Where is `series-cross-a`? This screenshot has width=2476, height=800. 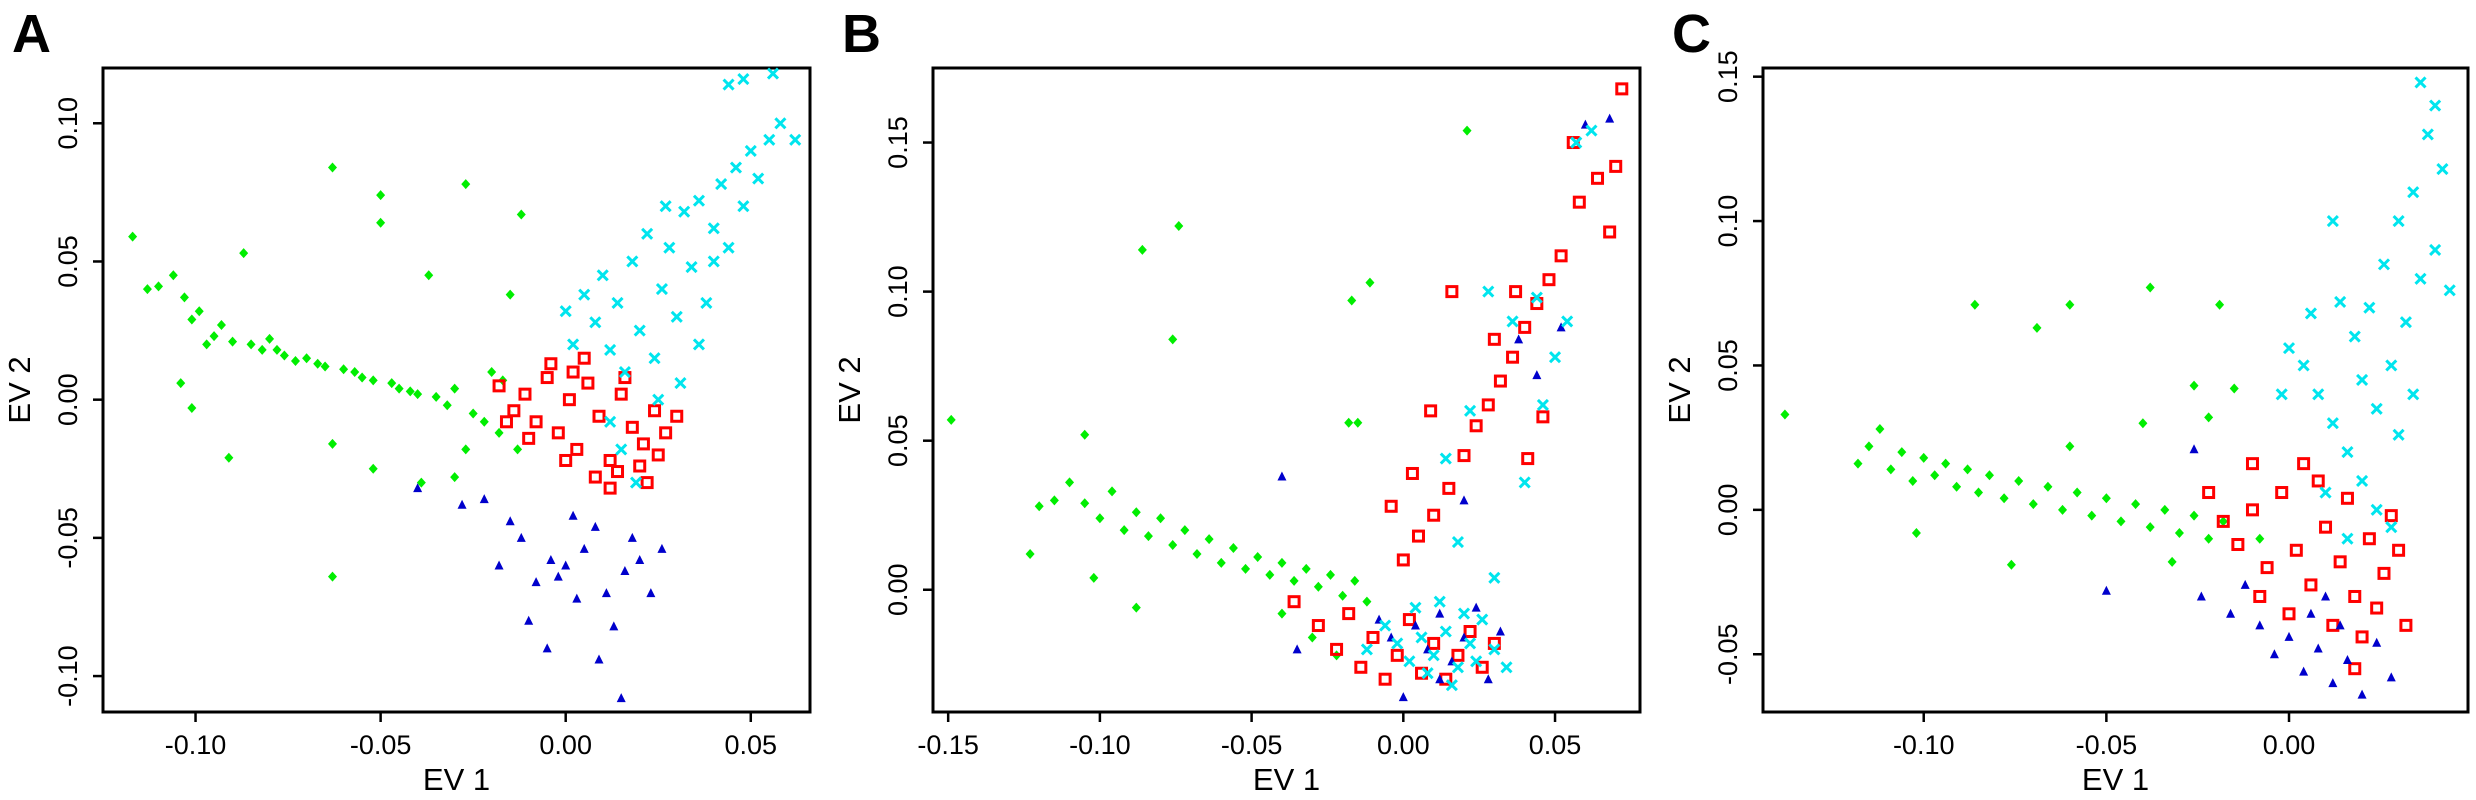
series-cross-a is located at coordinates (680, 278).